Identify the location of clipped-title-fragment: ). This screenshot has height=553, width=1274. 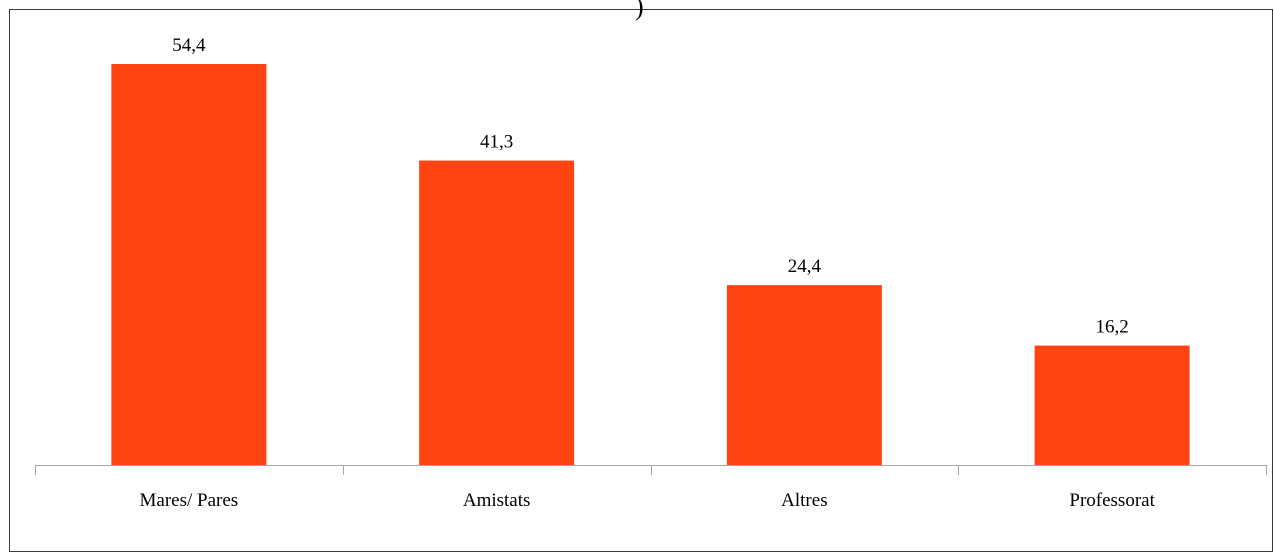
(639, 10).